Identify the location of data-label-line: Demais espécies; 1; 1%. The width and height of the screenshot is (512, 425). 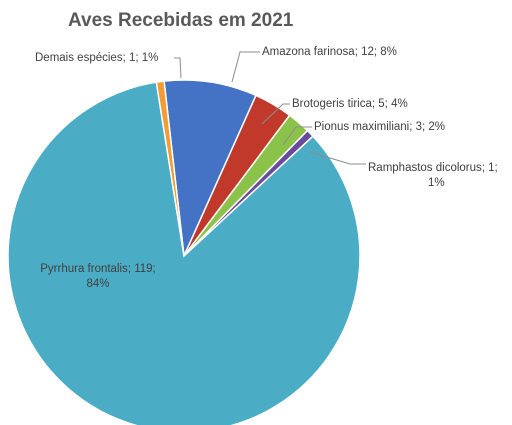
(96, 58).